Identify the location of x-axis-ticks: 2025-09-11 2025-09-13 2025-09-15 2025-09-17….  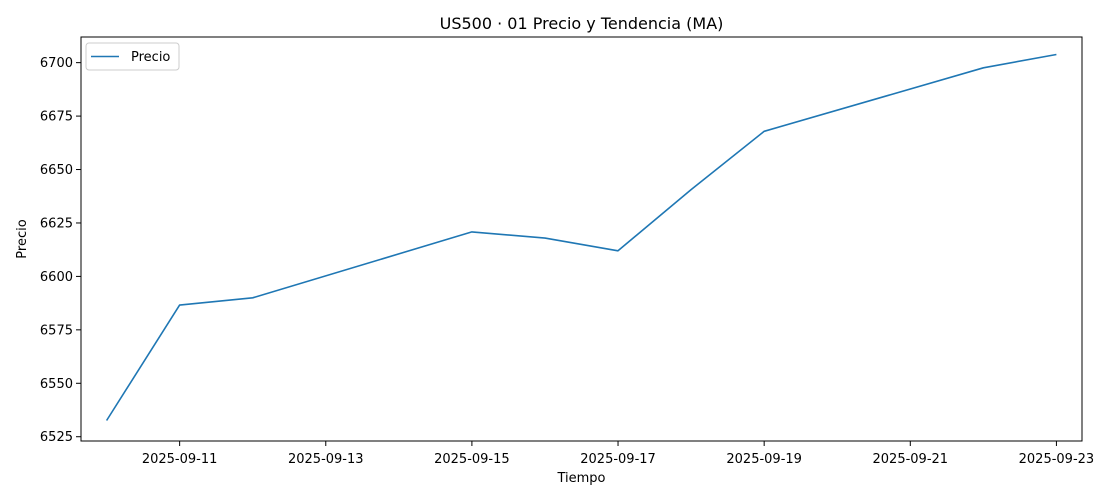
(618, 454).